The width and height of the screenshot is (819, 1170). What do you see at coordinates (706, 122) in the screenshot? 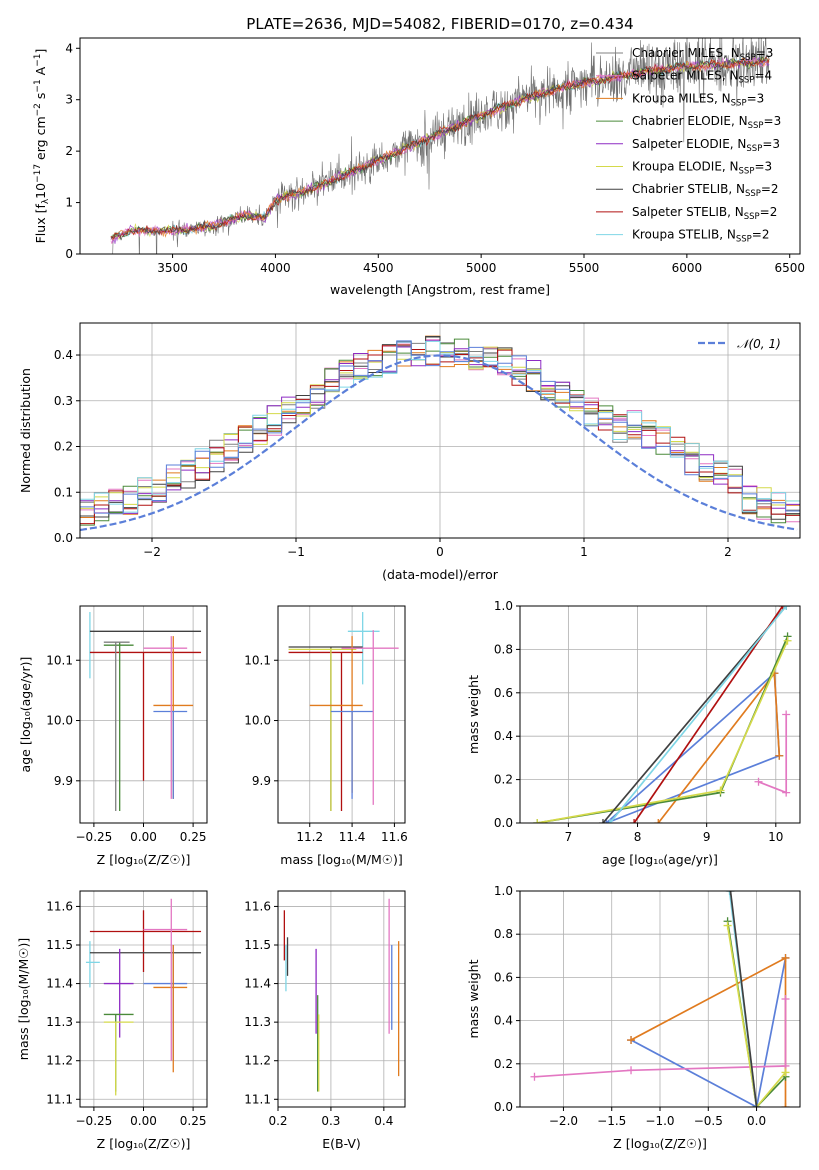
I see `legend-label: Chabrier ELODIE, NSSP=3` at bounding box center [706, 122].